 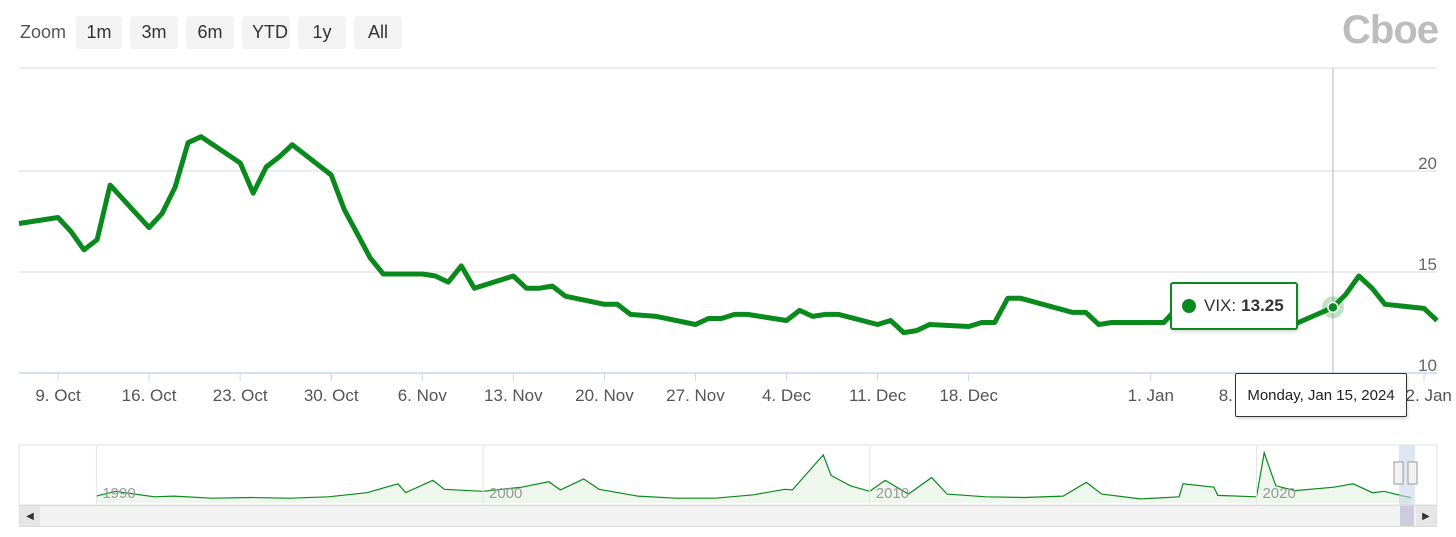 I want to click on zoom-1y-button: 1y, so click(x=322, y=32).